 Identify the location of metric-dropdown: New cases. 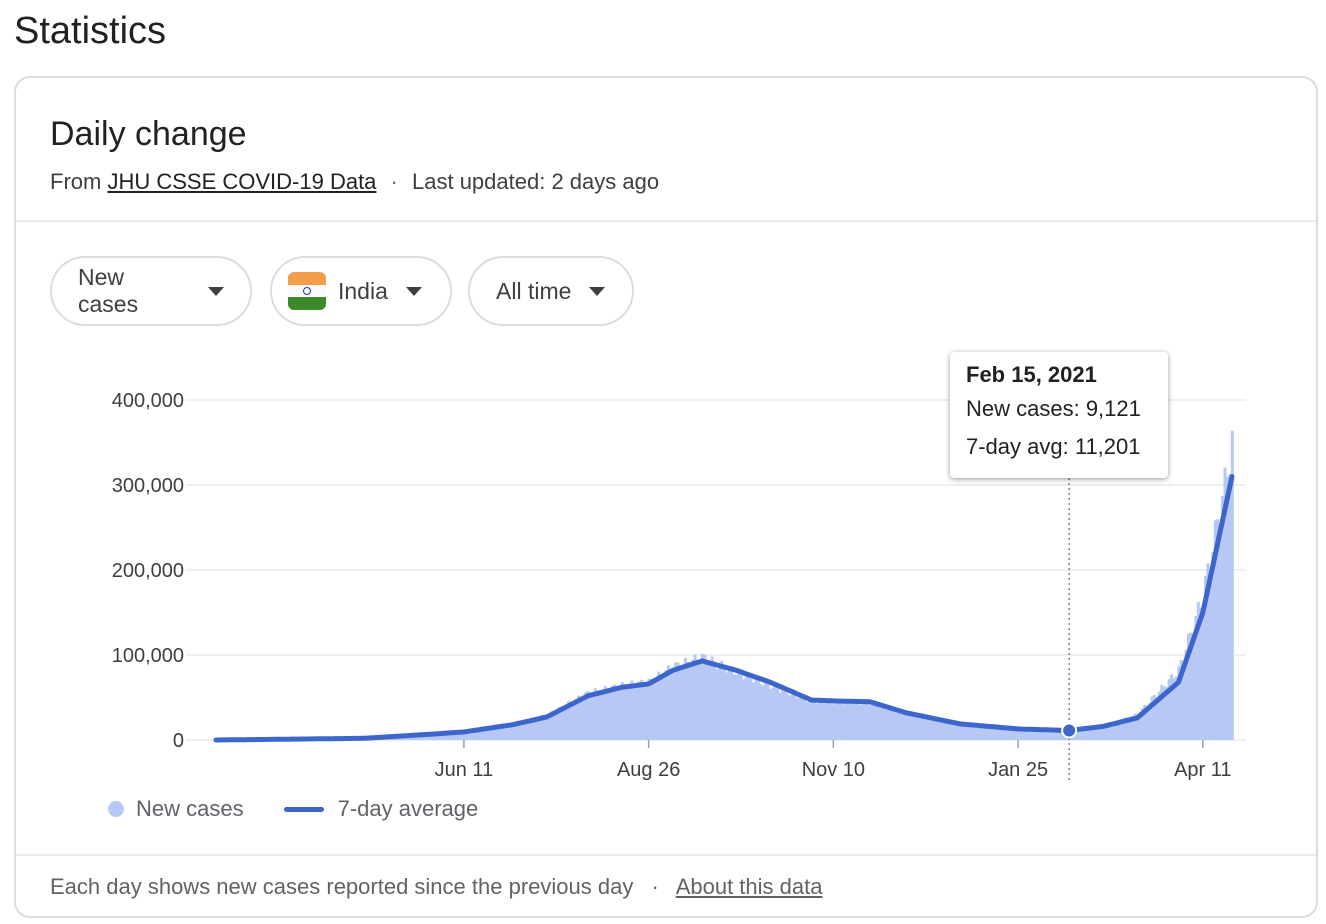
(151, 291).